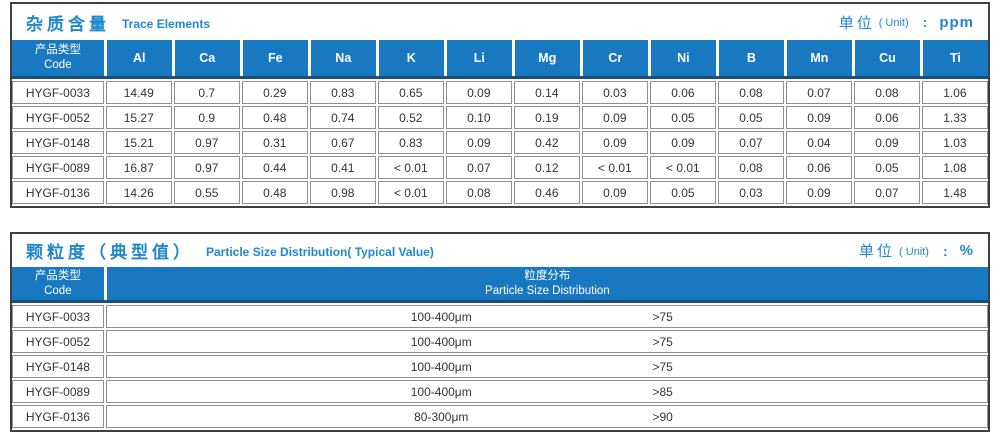  I want to click on table-row: HYGF-0052 100-400μm >75, so click(500, 341).